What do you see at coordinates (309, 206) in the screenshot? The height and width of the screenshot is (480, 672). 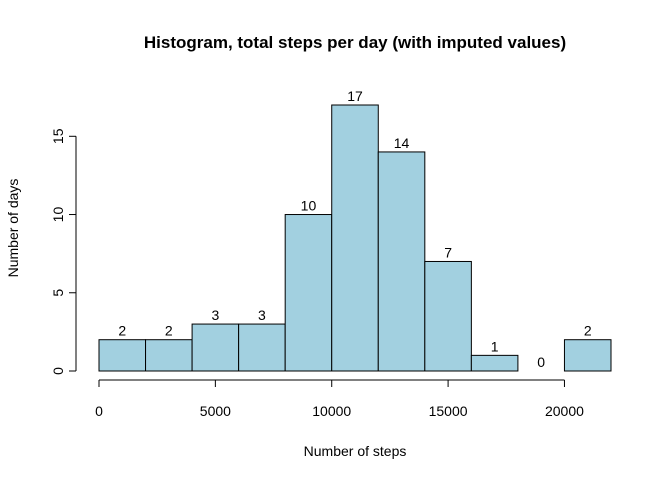 I see `bar-value-label: 10` at bounding box center [309, 206].